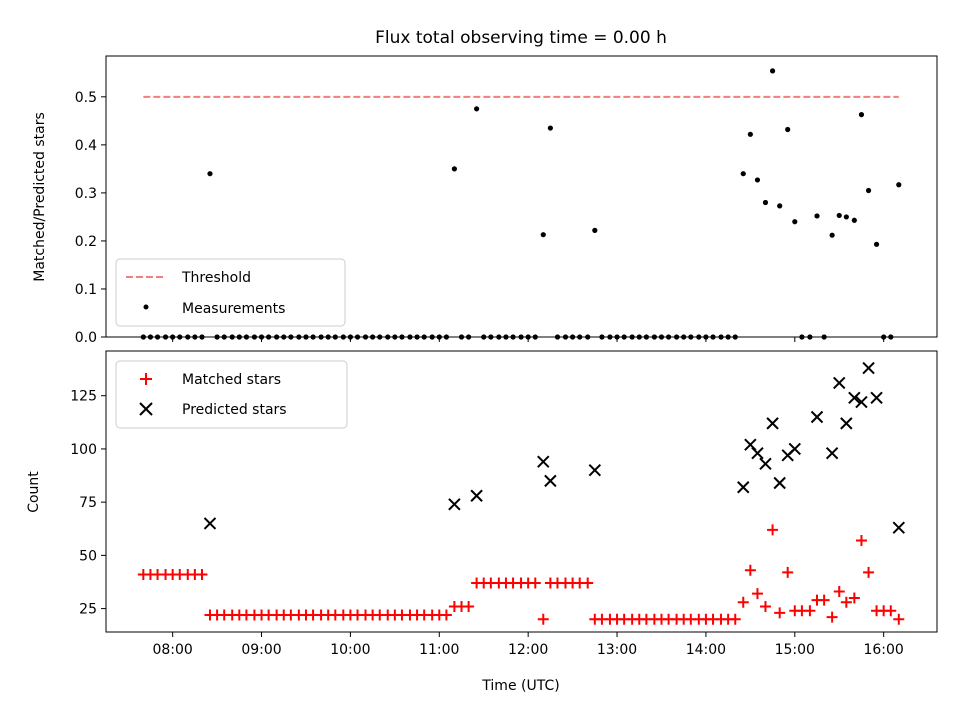 The width and height of the screenshot is (960, 720). Describe the element at coordinates (146, 379) in the screenshot. I see `matched-legend-swatch` at that location.